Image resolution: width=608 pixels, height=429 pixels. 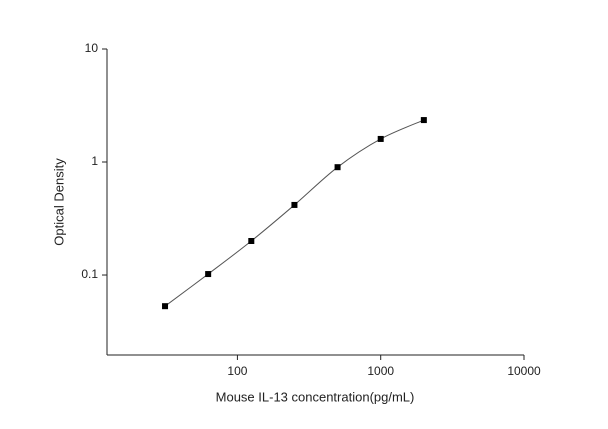 What do you see at coordinates (524, 371) in the screenshot?
I see `x-tick-label: 10000` at bounding box center [524, 371].